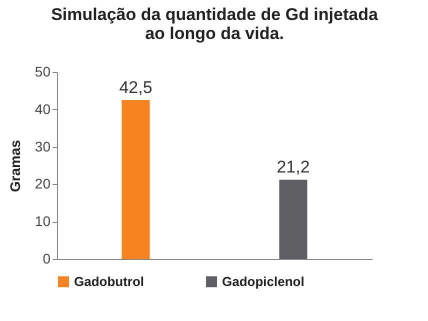 This screenshot has width=428, height=321. I want to click on y-tick-label: 40, so click(42, 108).